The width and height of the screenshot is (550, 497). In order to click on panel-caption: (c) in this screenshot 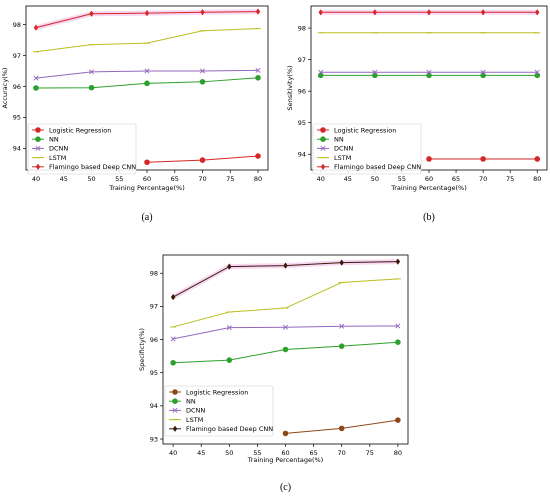, I will do `click(285, 487)`.